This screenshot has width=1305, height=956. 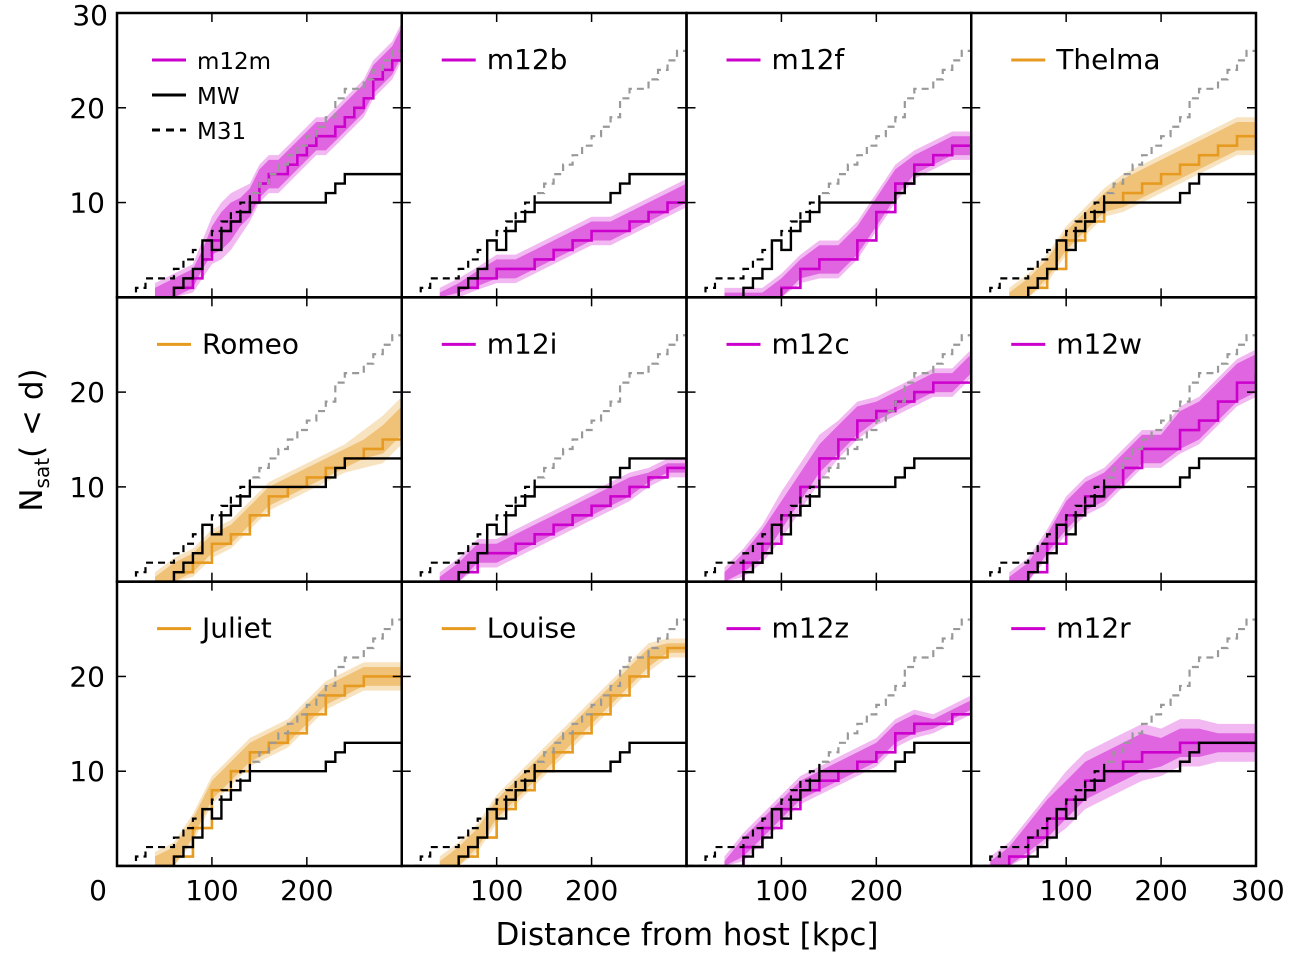 I want to click on panel-m12m: 10 20 m12m MW M31, so click(x=236, y=155).